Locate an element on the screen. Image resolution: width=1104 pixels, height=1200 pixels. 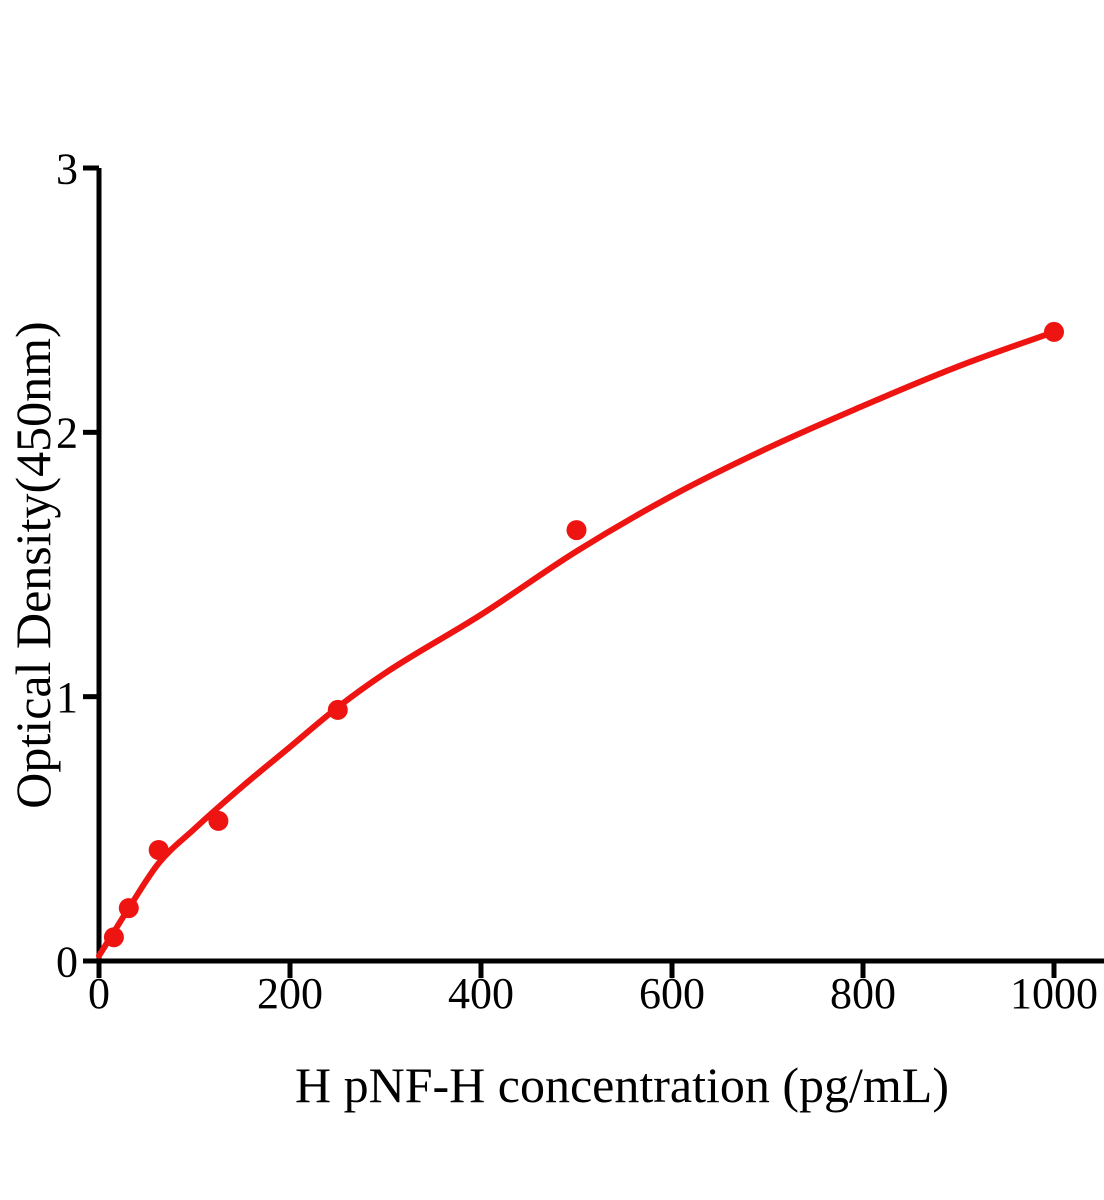
x-tick-label: 800 is located at coordinates (863, 993).